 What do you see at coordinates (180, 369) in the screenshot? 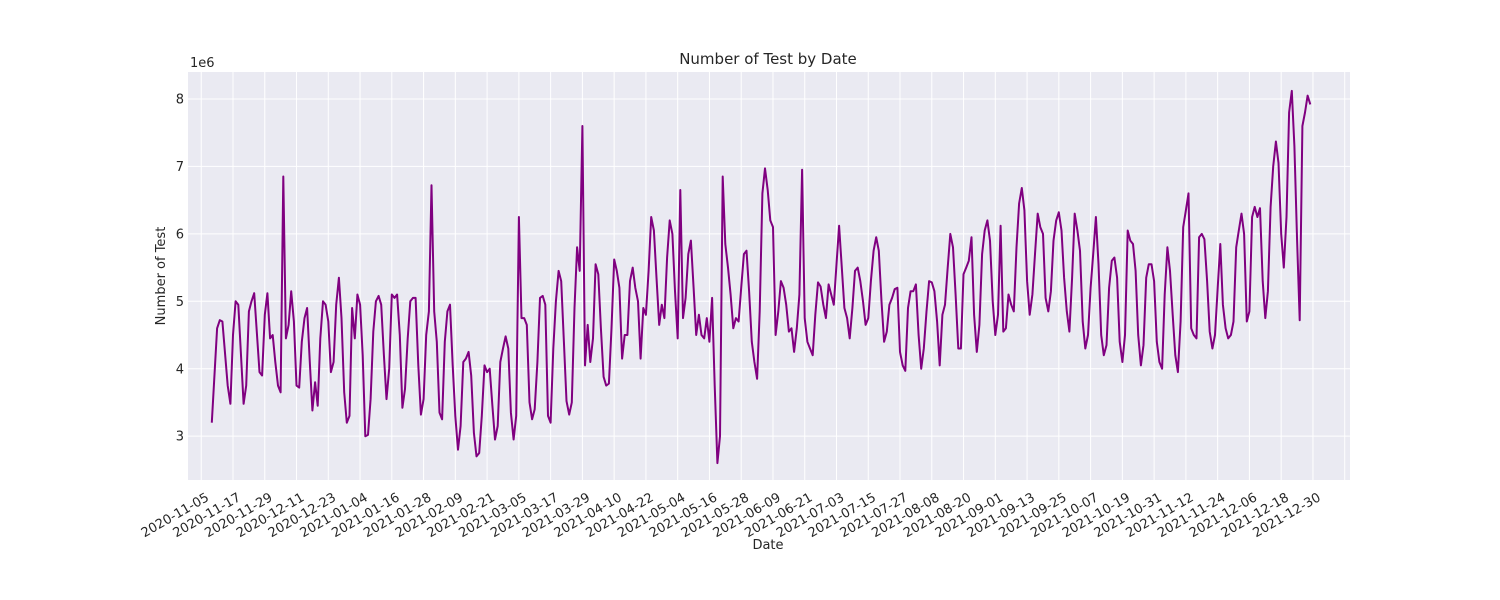
I see `y-tick-label: 4` at bounding box center [180, 369].